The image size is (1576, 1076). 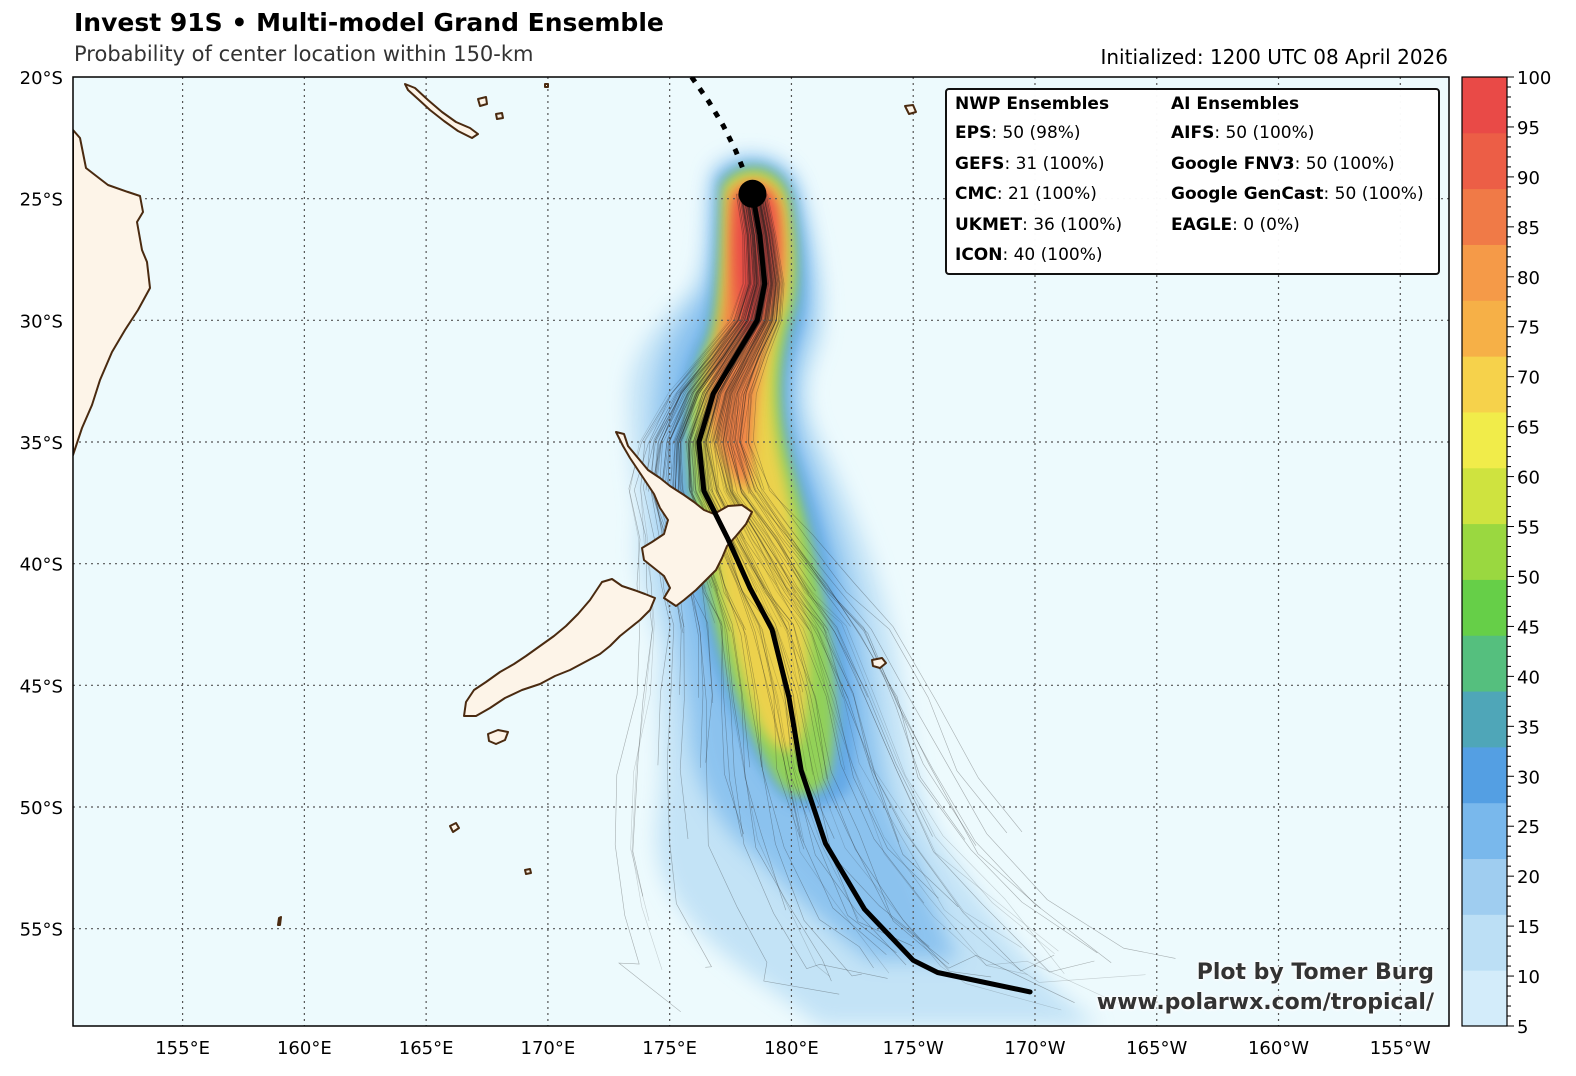 I want to click on latitude-label: 45°S, so click(x=41, y=686).